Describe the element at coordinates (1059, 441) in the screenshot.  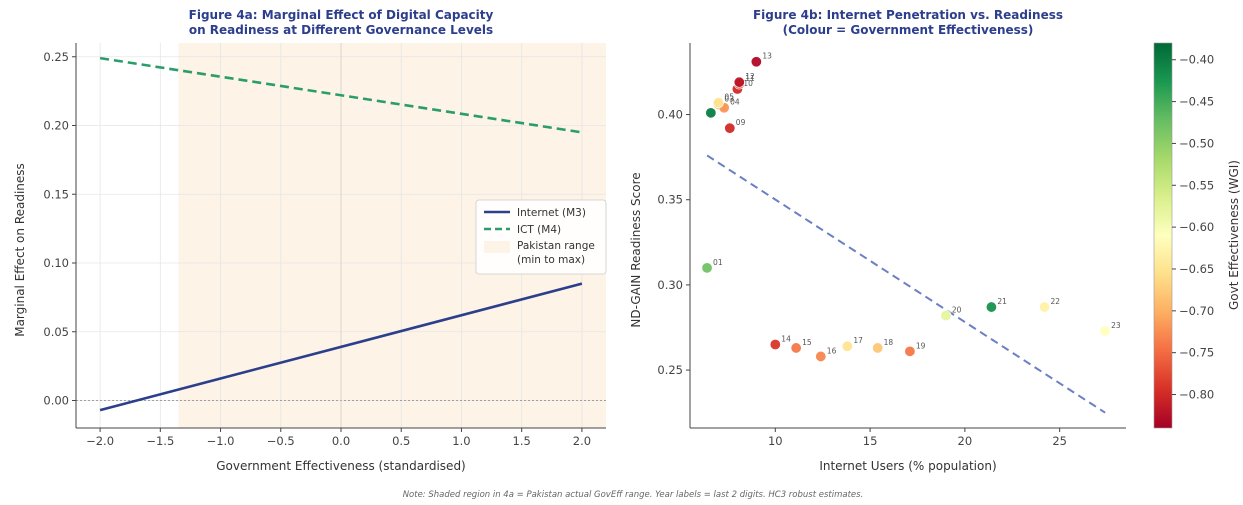
I see `x-tick-label: 25` at that location.